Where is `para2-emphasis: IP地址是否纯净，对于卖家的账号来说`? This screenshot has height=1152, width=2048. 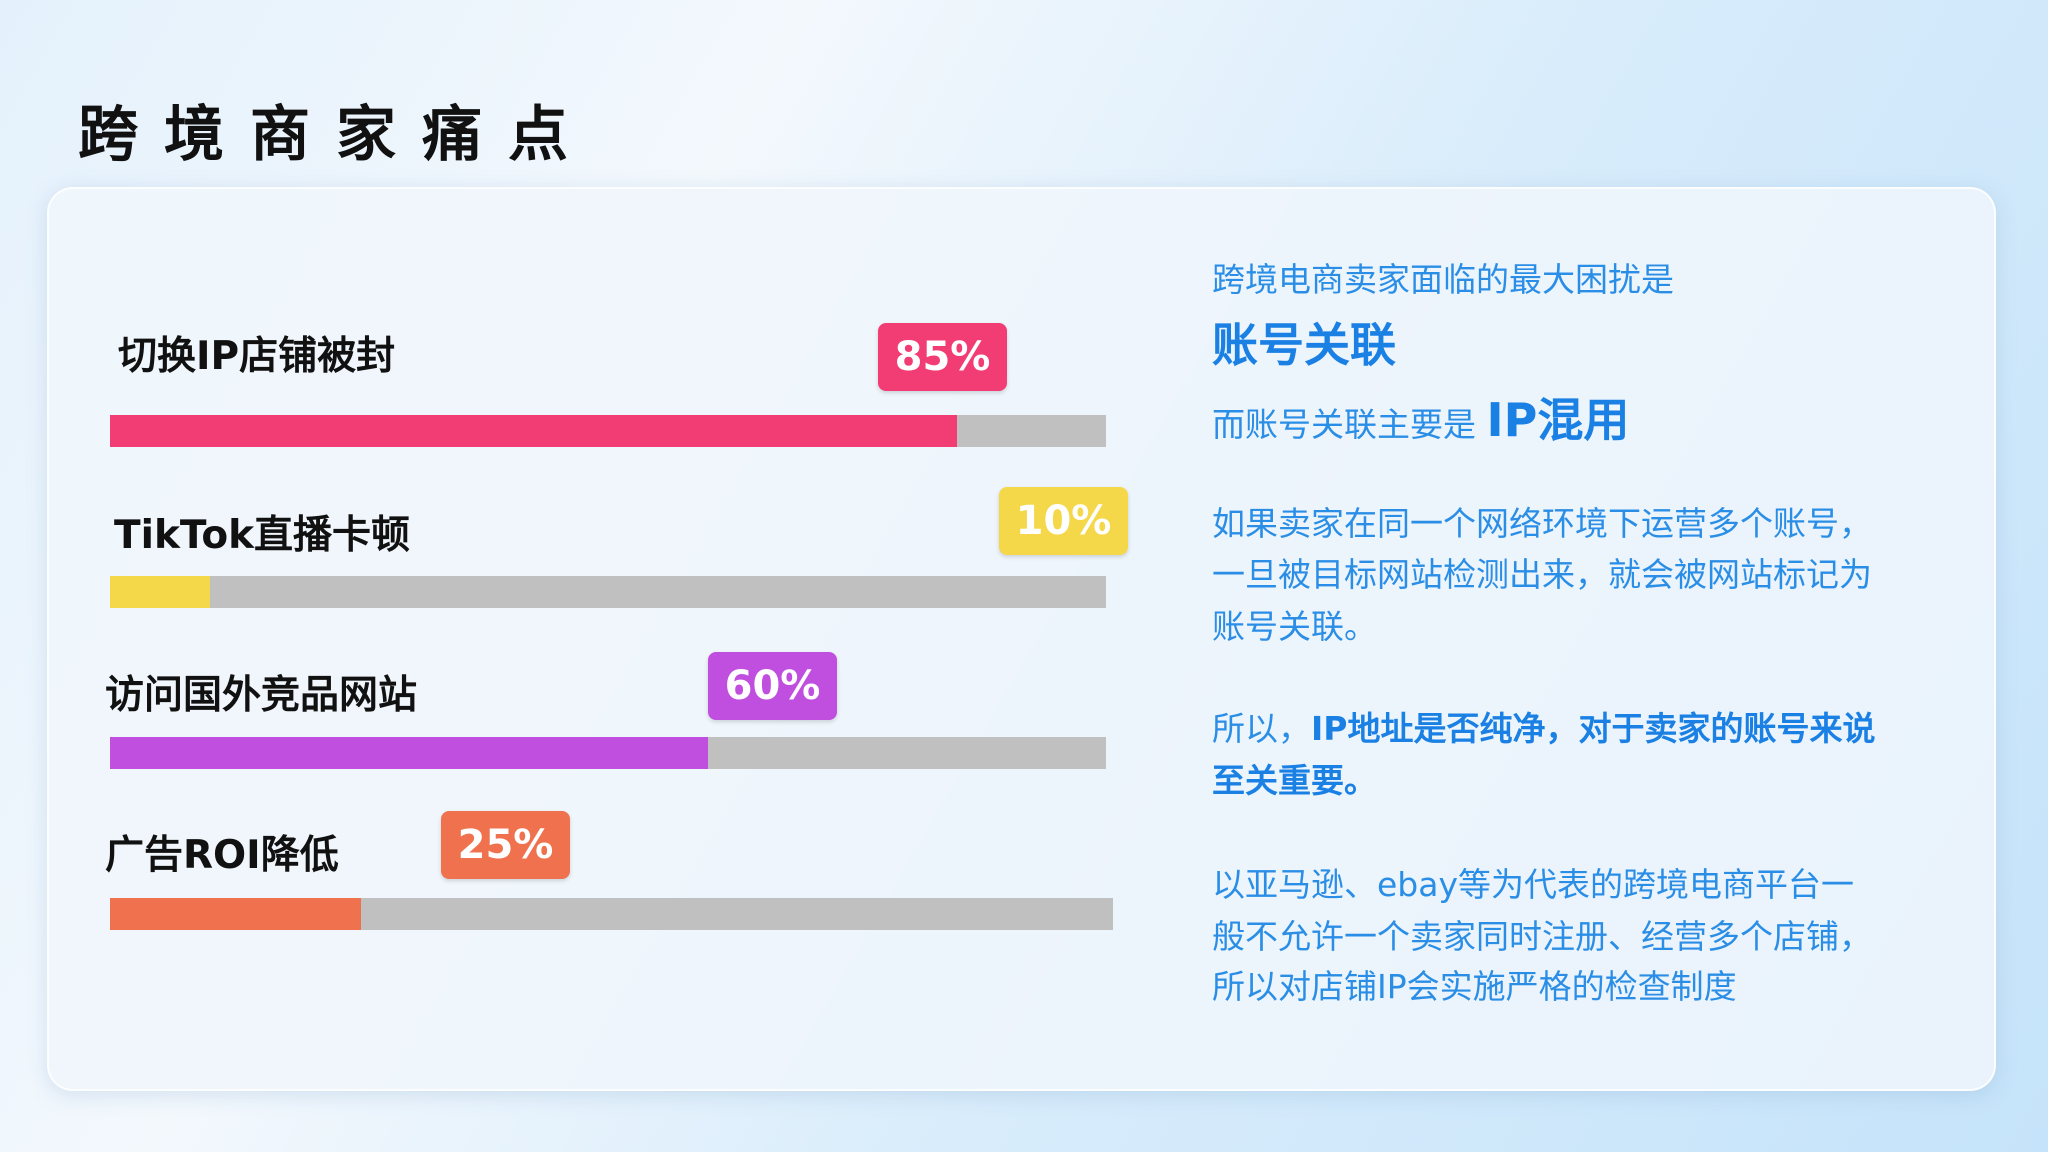
para2-emphasis: IP地址是否纯净，对于卖家的账号来说 is located at coordinates (1593, 728).